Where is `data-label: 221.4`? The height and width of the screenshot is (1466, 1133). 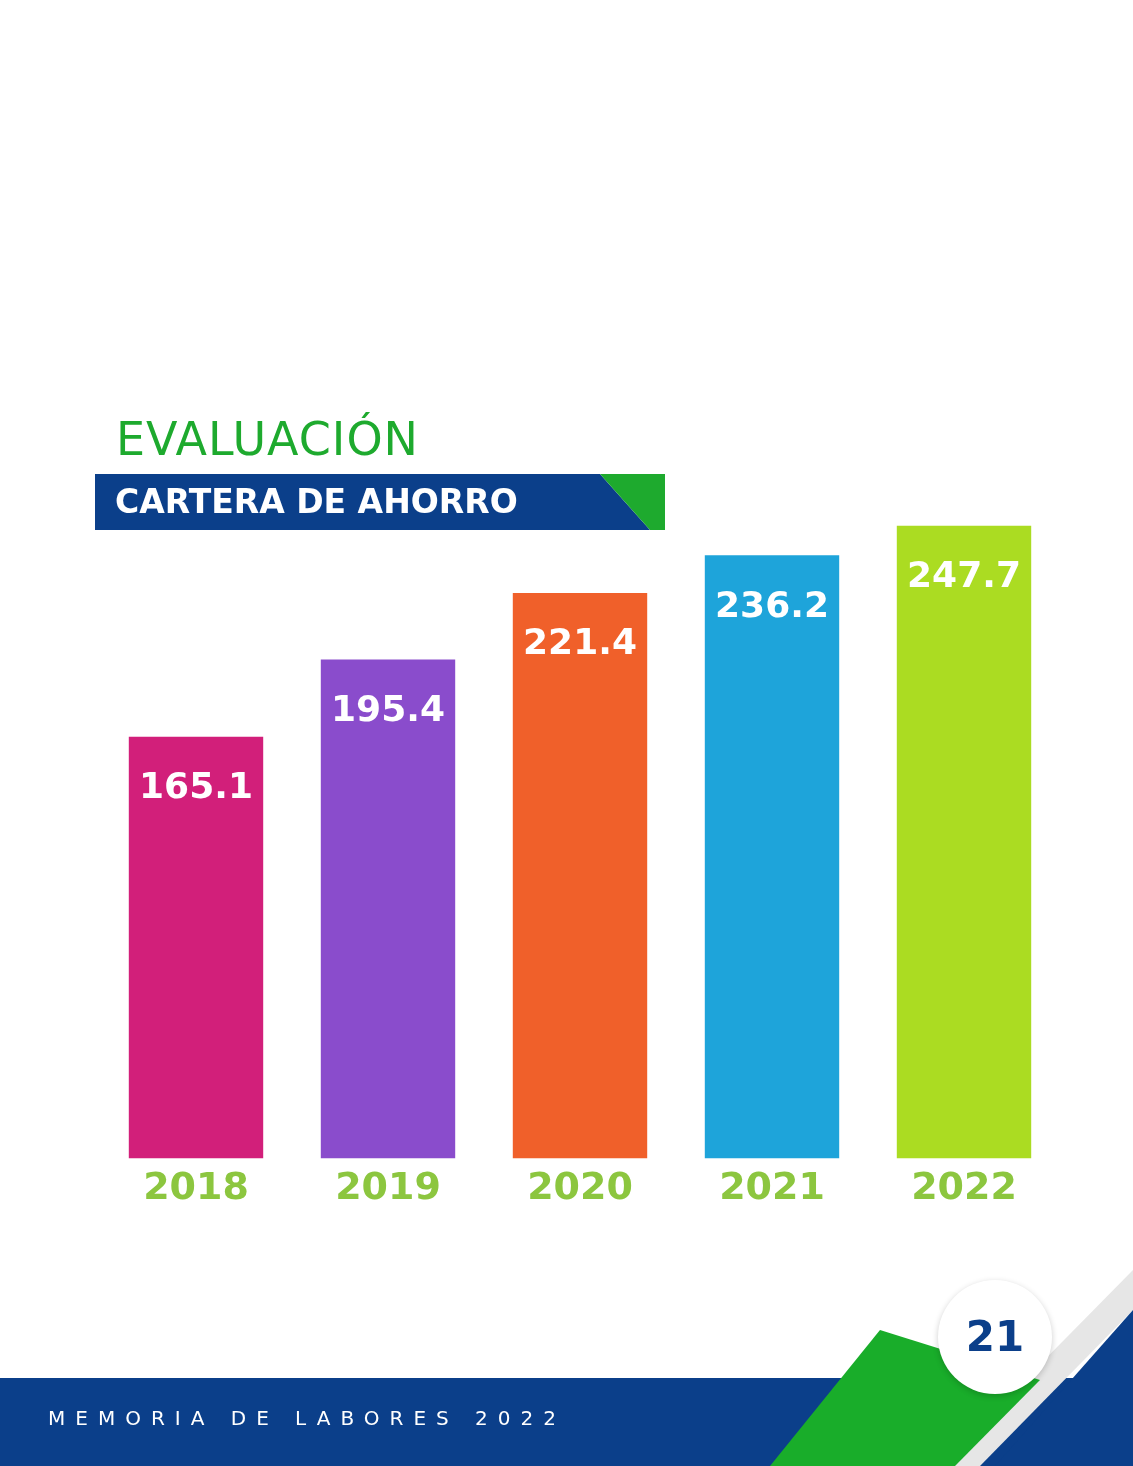 data-label: 221.4 is located at coordinates (580, 642).